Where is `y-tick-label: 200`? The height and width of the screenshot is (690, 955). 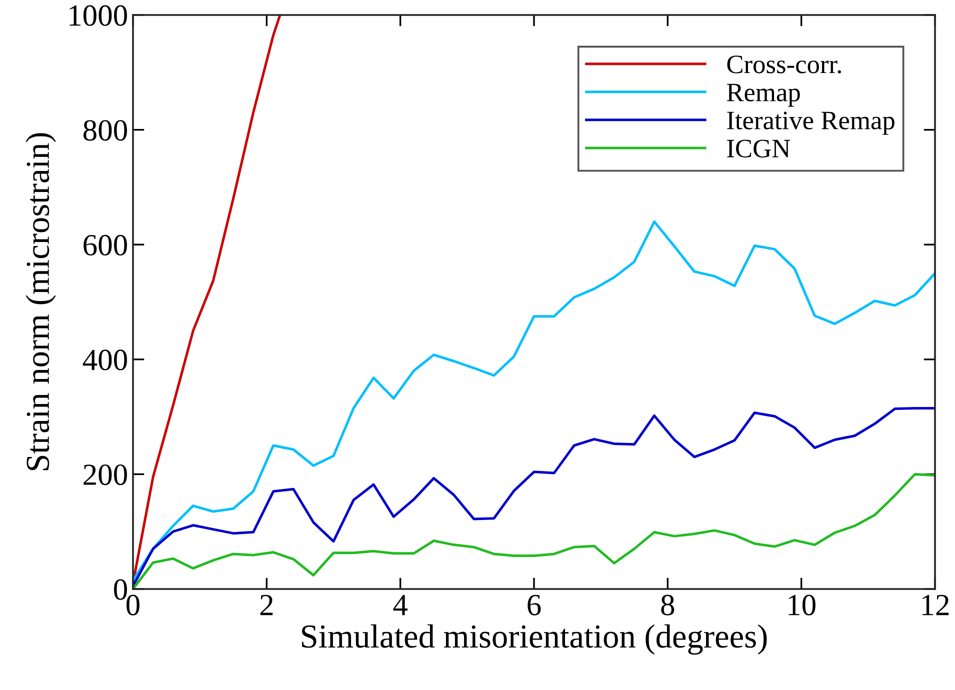 y-tick-label: 200 is located at coordinates (105, 475).